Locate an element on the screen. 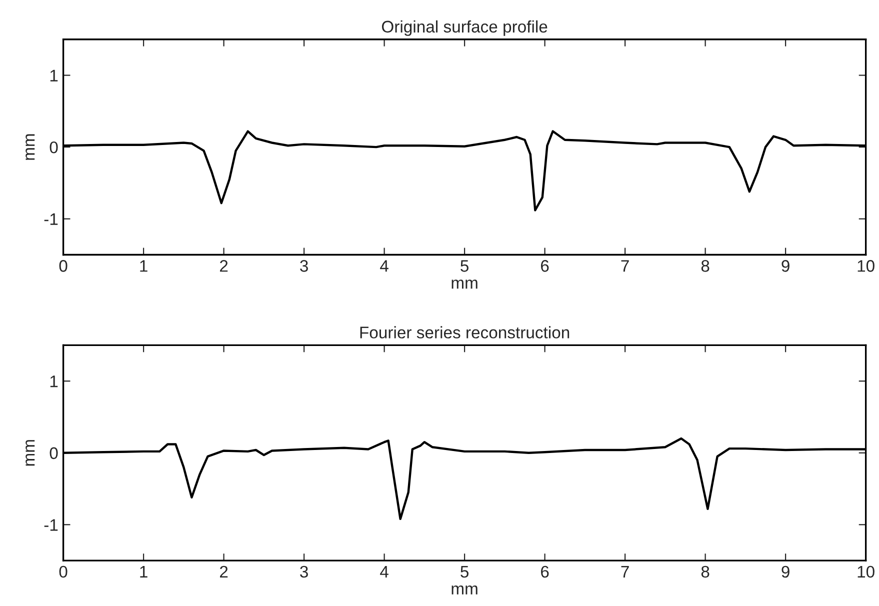 The width and height of the screenshot is (879, 606). chart-title: Original surface profile is located at coordinates (465, 28).